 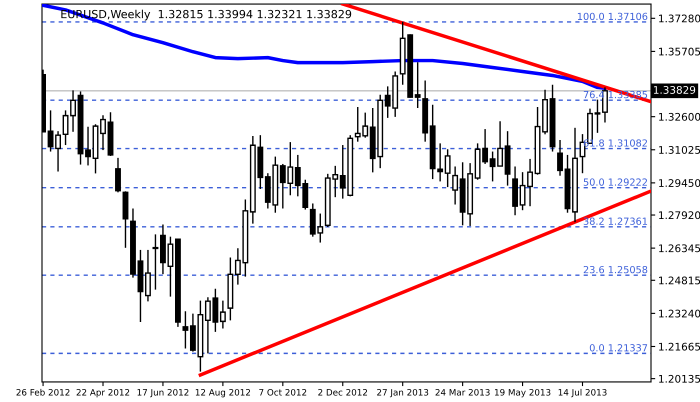 I want to click on ref-line-label: 1.33829, so click(x=675, y=90).